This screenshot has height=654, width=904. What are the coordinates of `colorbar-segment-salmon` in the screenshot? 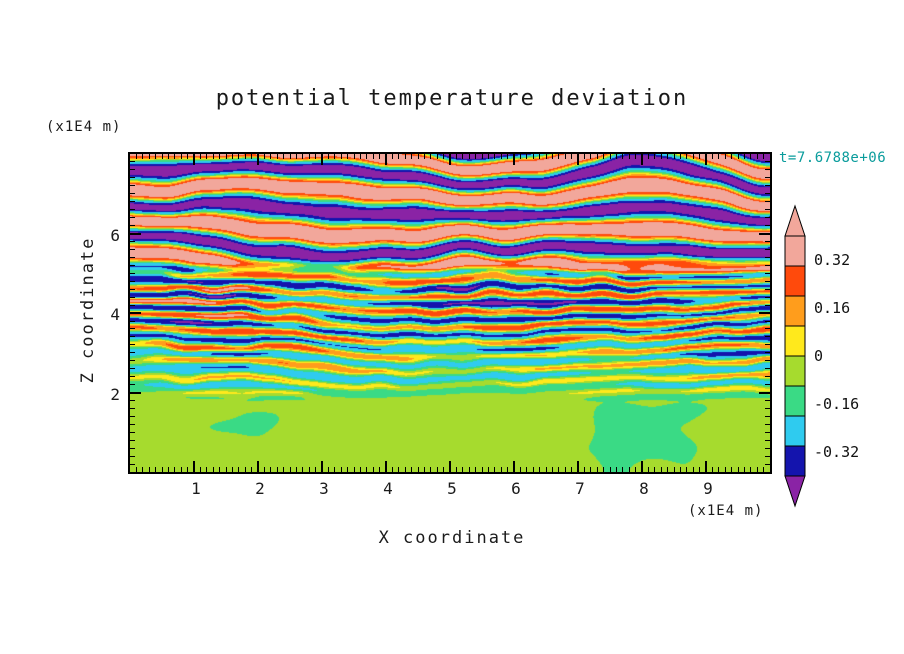 It's located at (795, 251).